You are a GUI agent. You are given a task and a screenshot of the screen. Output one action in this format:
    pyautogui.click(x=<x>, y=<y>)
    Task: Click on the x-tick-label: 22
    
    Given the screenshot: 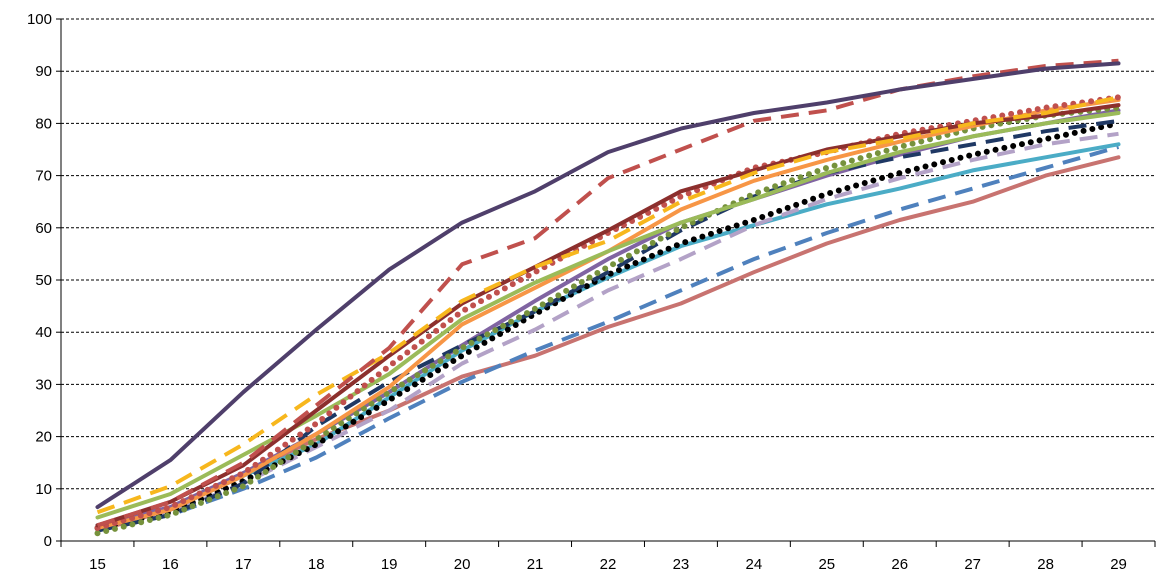 What is the action you would take?
    pyautogui.click(x=608, y=564)
    